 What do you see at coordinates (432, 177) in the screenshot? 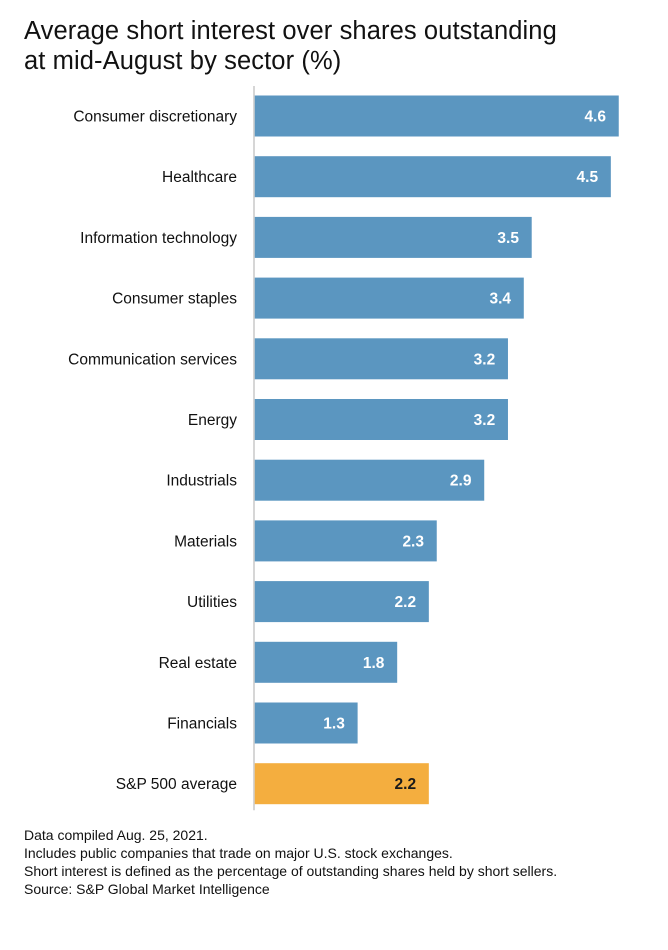
I see `bar-healthcare` at bounding box center [432, 177].